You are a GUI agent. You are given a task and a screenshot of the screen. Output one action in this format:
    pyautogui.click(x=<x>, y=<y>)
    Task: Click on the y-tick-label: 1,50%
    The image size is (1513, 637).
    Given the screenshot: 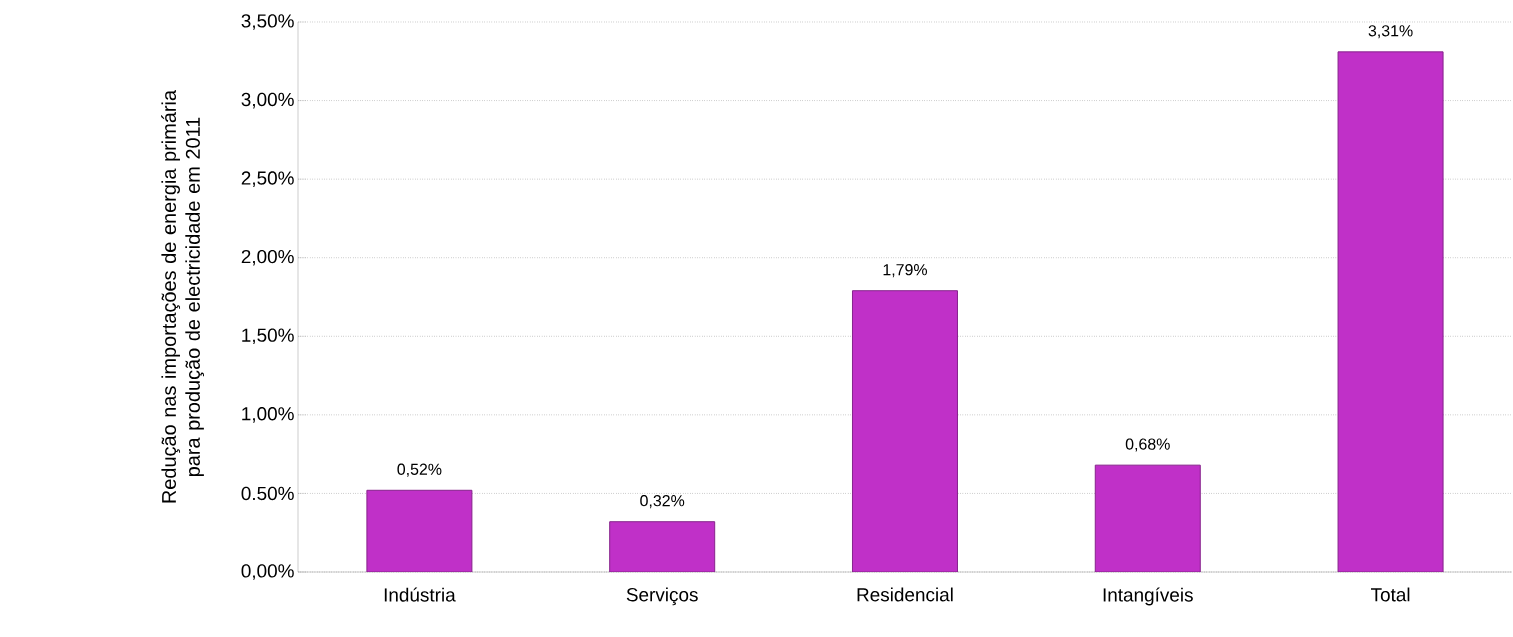 What is the action you would take?
    pyautogui.click(x=268, y=336)
    